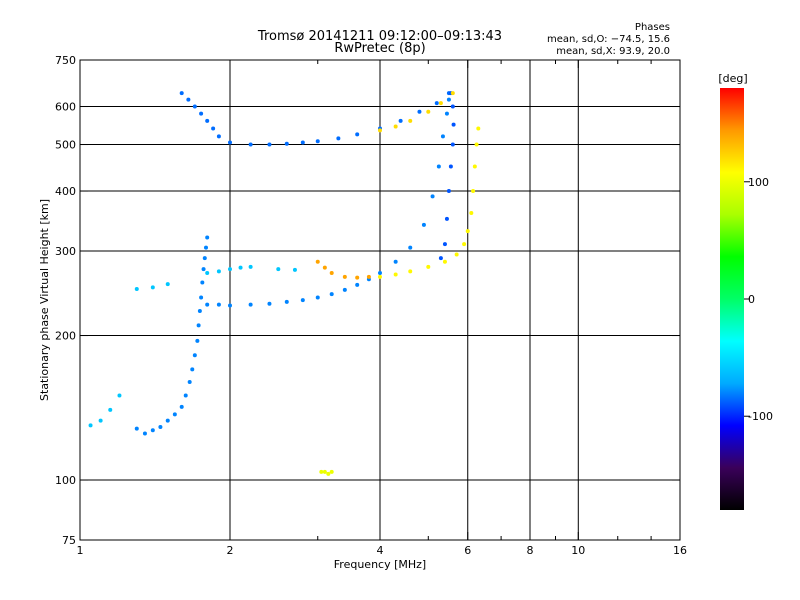 Image resolution: width=800 pixels, height=600 pixels. What do you see at coordinates (751, 299) in the screenshot?
I see `colorbar-tick-label: 0` at bounding box center [751, 299].